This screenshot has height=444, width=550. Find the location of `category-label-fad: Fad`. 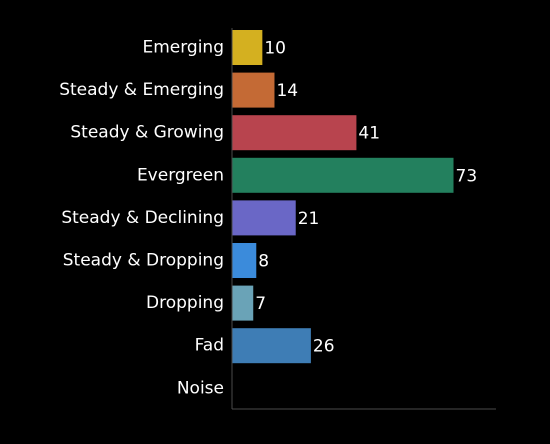

category-label-fad: Fad is located at coordinates (209, 346).